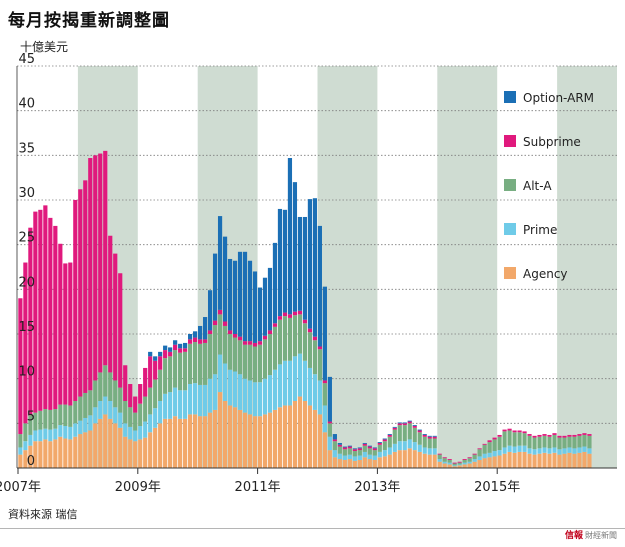 This screenshot has width=625, height=547. Describe the element at coordinates (26, 327) in the screenshot. I see `y-tick-label: 15` at that location.